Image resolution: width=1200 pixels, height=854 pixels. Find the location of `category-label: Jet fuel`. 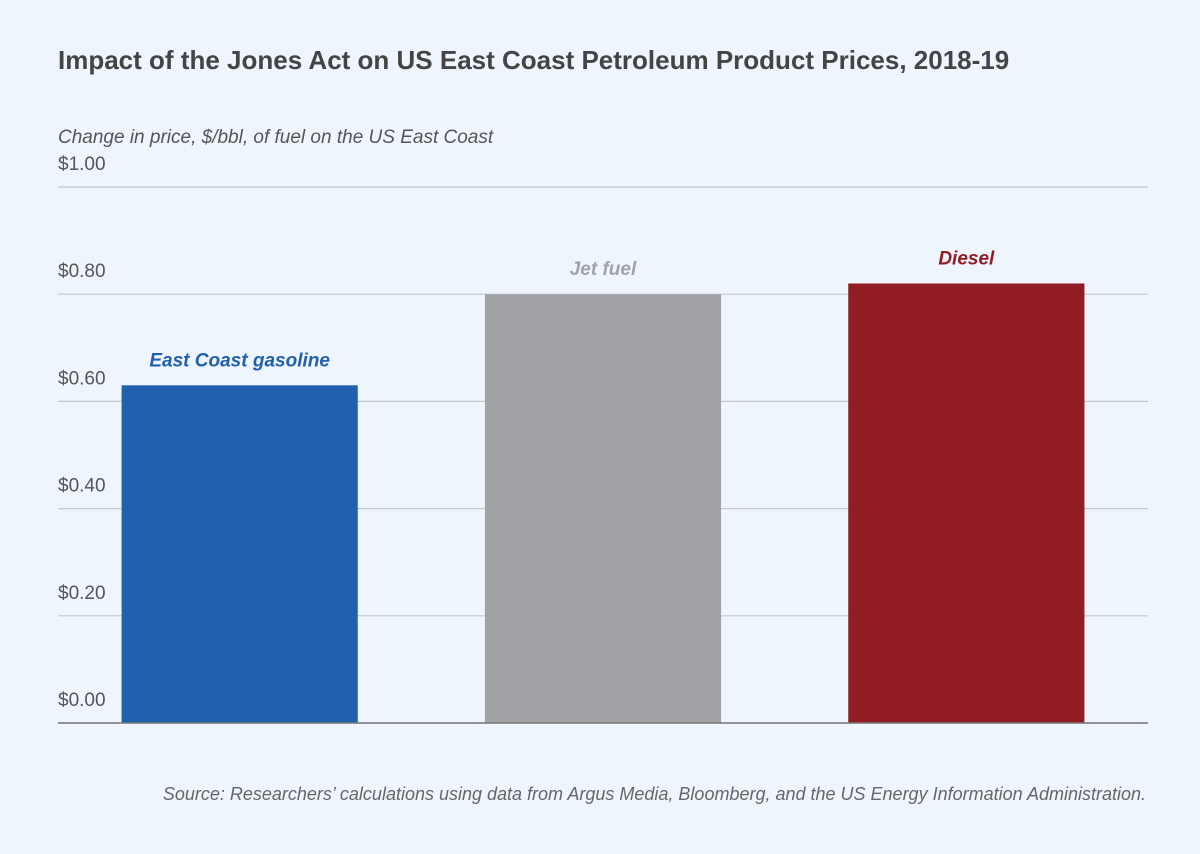

category-label: Jet fuel is located at coordinates (603, 269).